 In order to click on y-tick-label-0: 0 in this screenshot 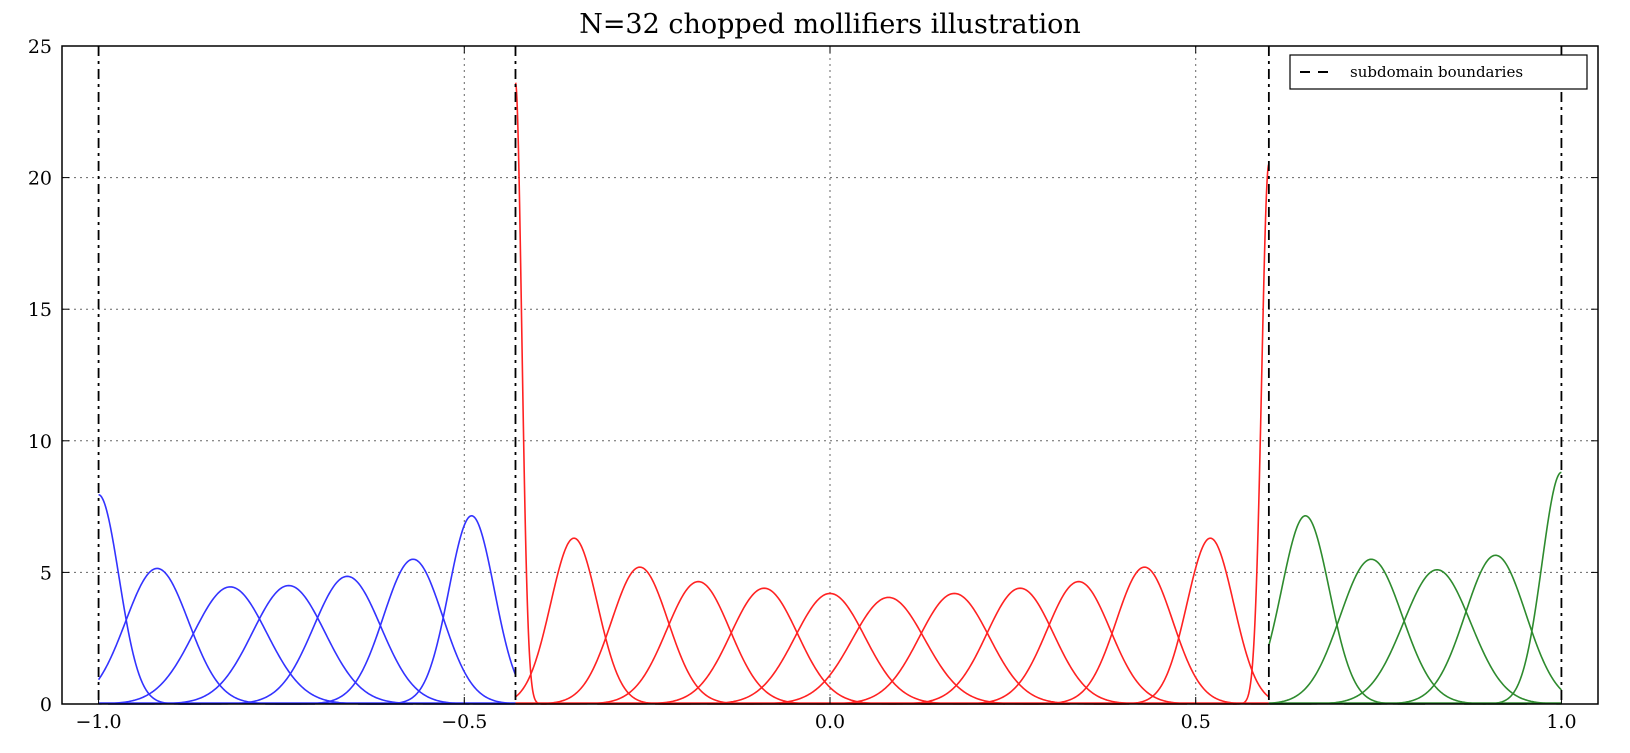, I will do `click(46, 705)`.